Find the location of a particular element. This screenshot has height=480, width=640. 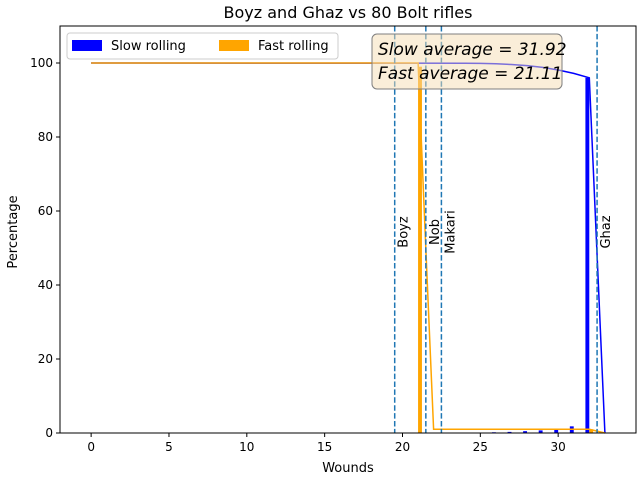

chart-title: Boyz and Ghaz vs 80 Bolt rifles is located at coordinates (348, 12).